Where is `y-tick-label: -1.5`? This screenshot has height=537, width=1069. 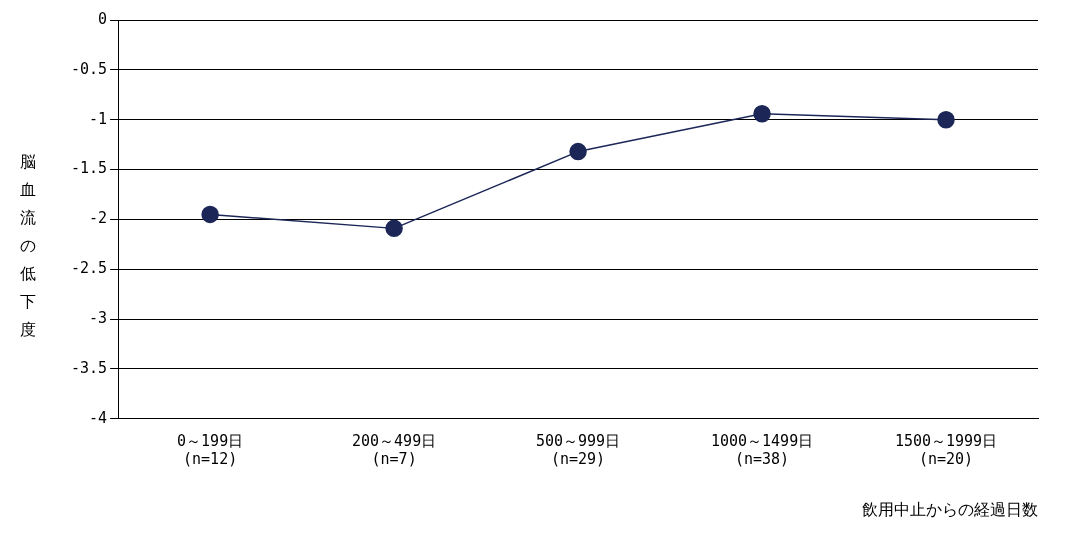 y-tick-label: -1.5 is located at coordinates (89, 168).